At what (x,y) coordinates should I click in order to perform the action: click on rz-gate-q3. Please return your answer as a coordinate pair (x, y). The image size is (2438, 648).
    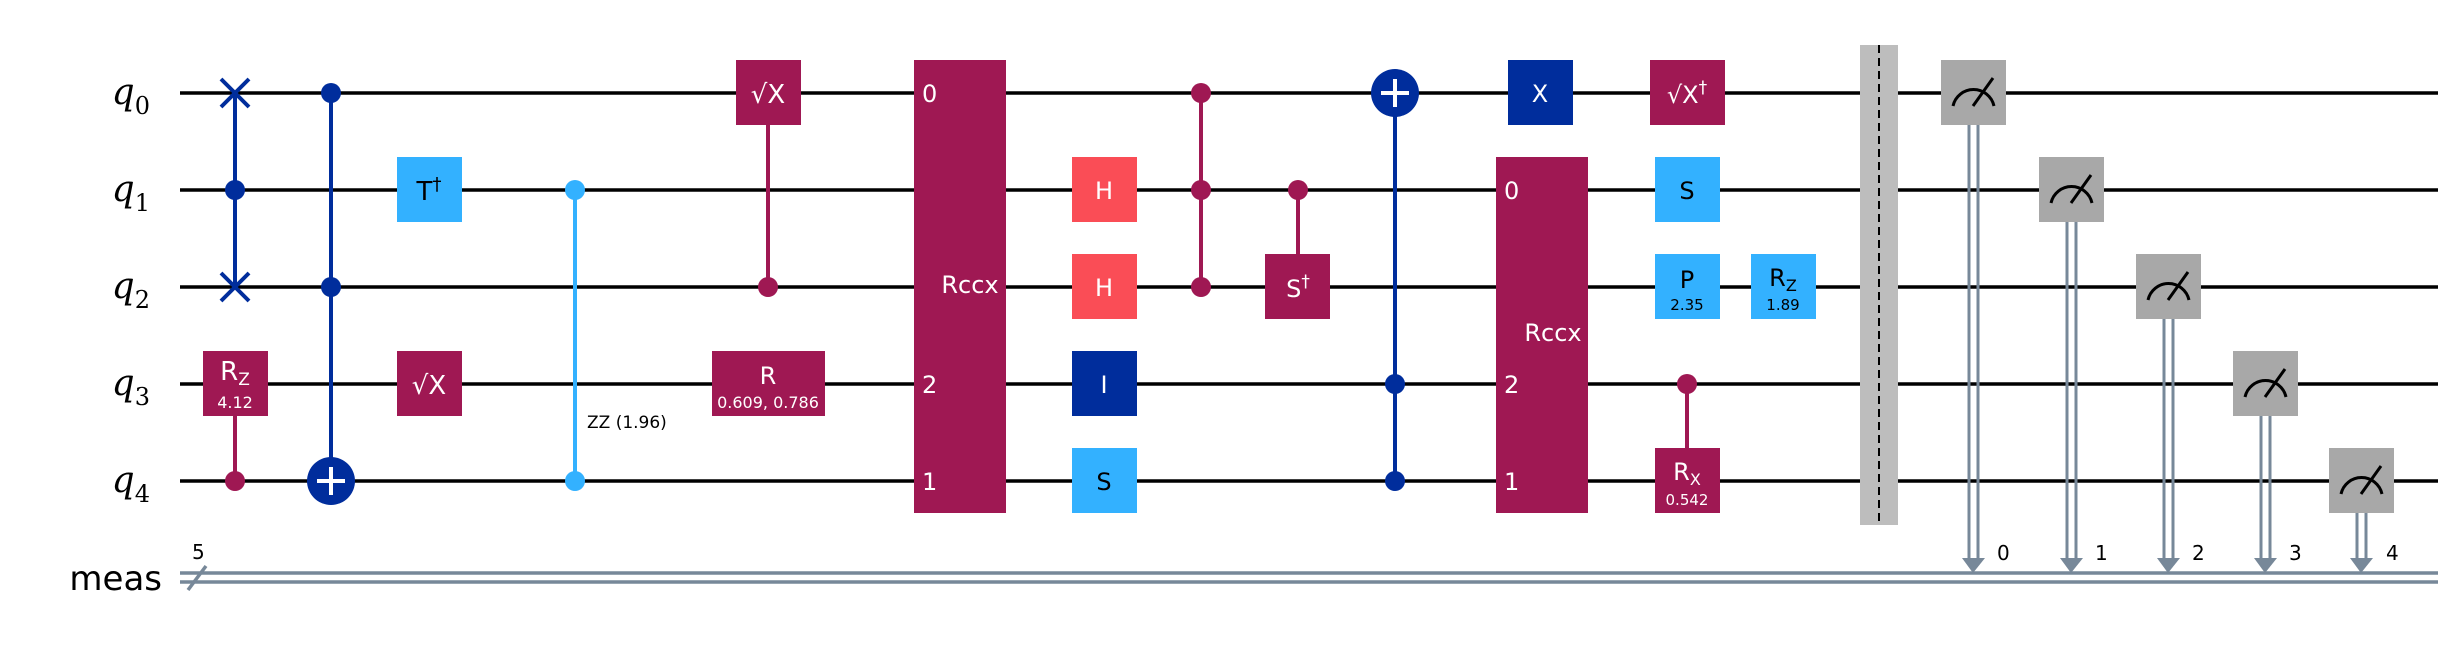
    Looking at the image, I should click on (235, 383).